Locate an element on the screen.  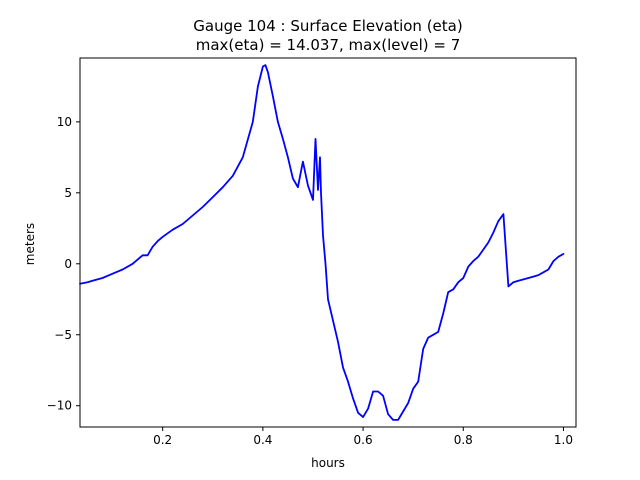
x-tick-label: 0.4 is located at coordinates (262, 440).